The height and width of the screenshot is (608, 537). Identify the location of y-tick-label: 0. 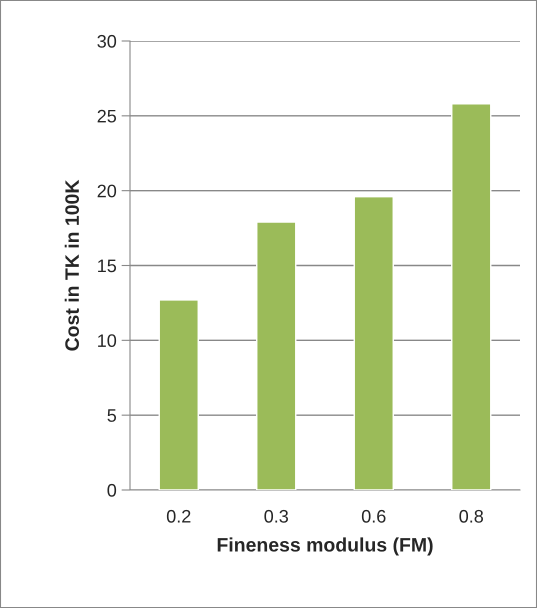
(111, 490).